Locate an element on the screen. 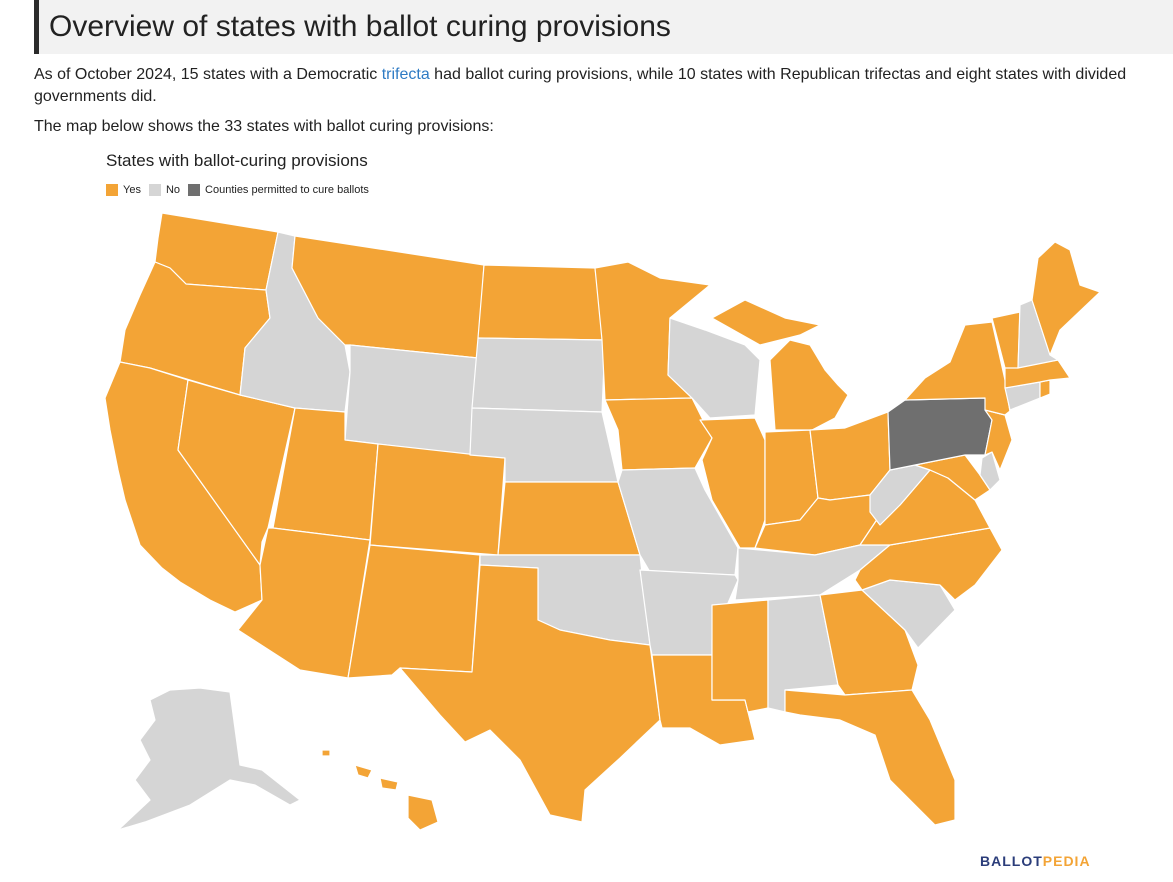  state-nm is located at coordinates (414, 611).